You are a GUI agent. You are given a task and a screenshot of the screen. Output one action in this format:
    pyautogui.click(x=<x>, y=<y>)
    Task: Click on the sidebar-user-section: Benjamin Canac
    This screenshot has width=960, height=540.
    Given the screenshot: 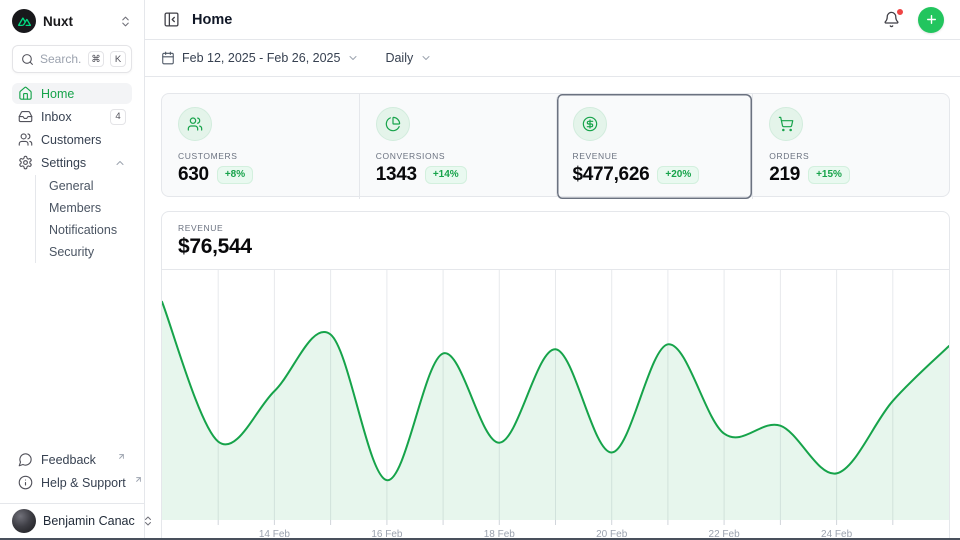 What is the action you would take?
    pyautogui.click(x=75, y=521)
    